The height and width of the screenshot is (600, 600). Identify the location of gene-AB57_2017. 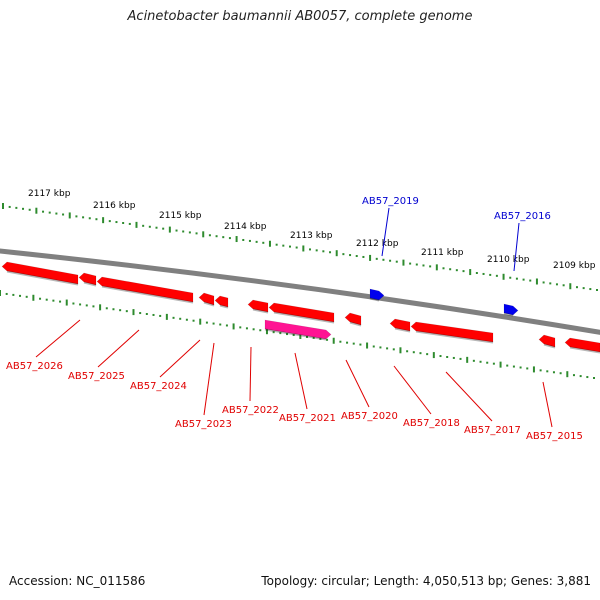
(452, 332).